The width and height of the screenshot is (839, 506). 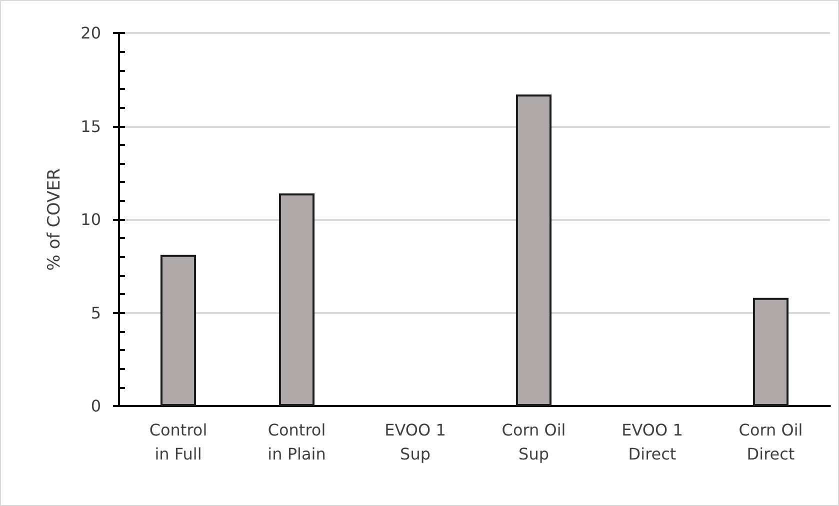 I want to click on x-tick-label: Control in Full, so click(x=178, y=442).